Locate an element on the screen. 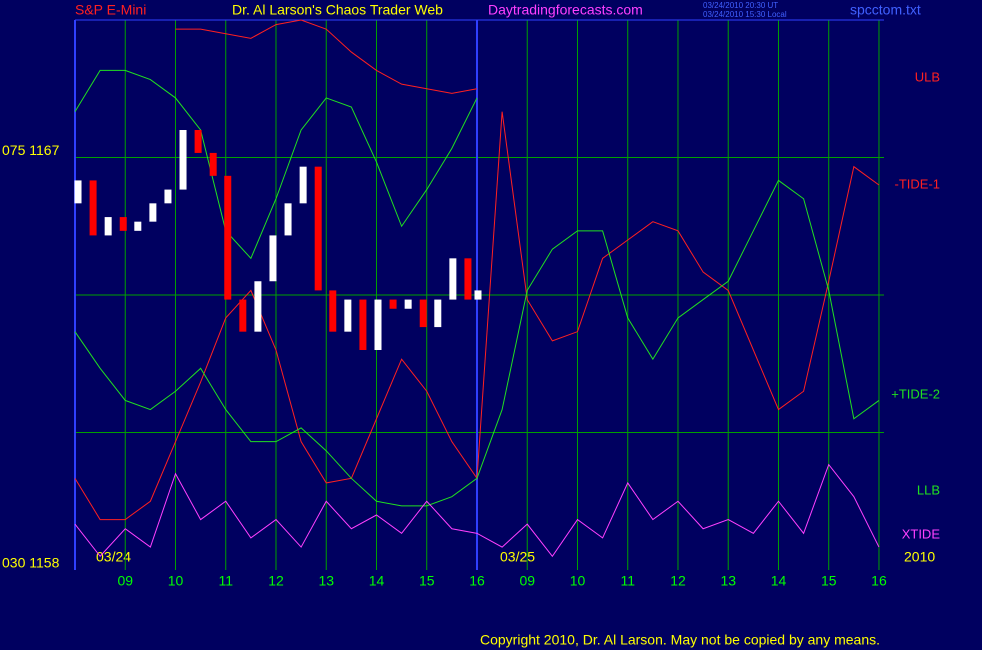 The height and width of the screenshot is (650, 982). file-name: spcctom.txt is located at coordinates (885, 10).